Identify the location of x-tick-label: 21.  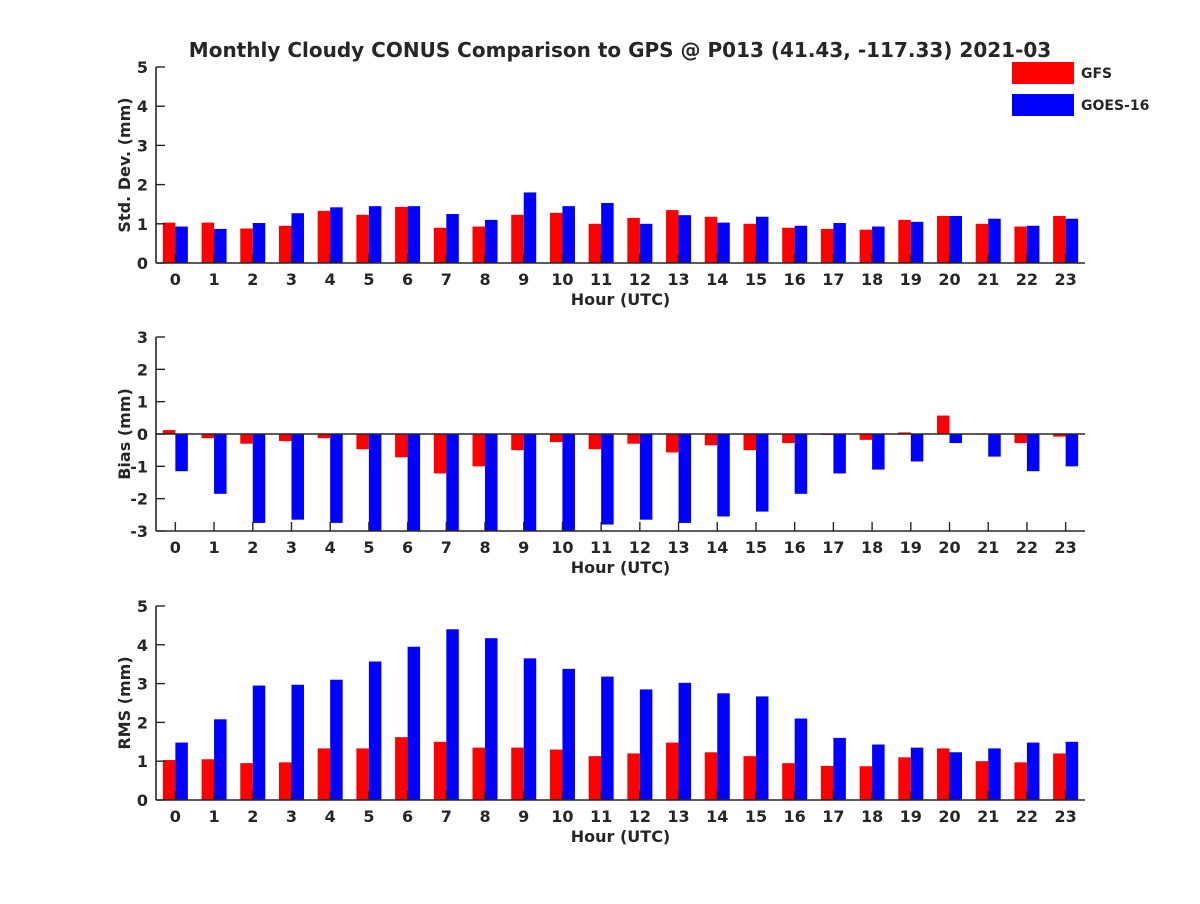
(988, 547).